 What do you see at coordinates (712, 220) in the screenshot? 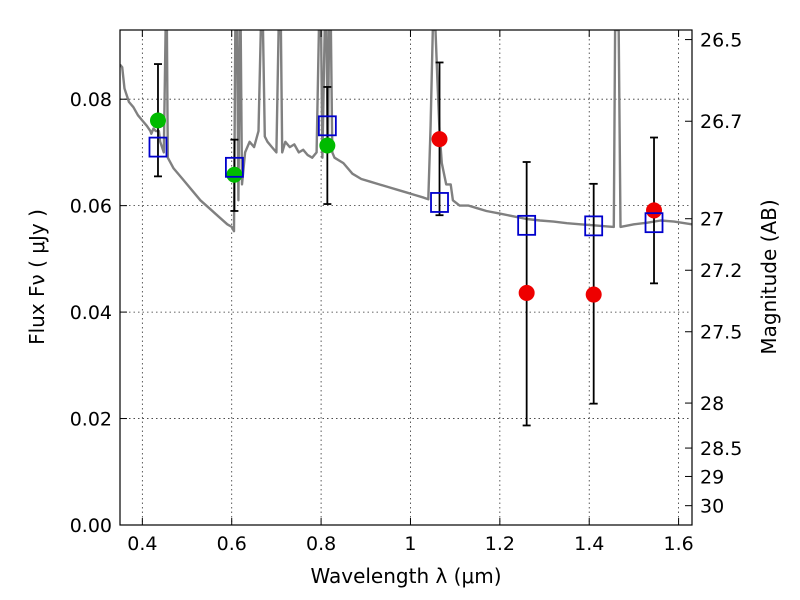
I see `right-tick-label: 27` at bounding box center [712, 220].